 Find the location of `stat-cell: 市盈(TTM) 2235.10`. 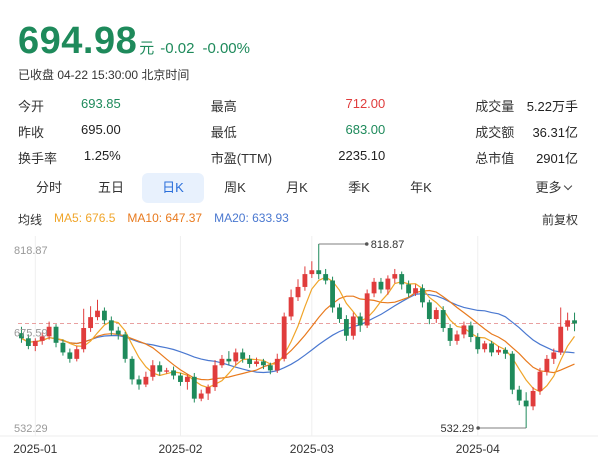

stat-cell: 市盈(TTM) 2235.10 is located at coordinates (298, 157).